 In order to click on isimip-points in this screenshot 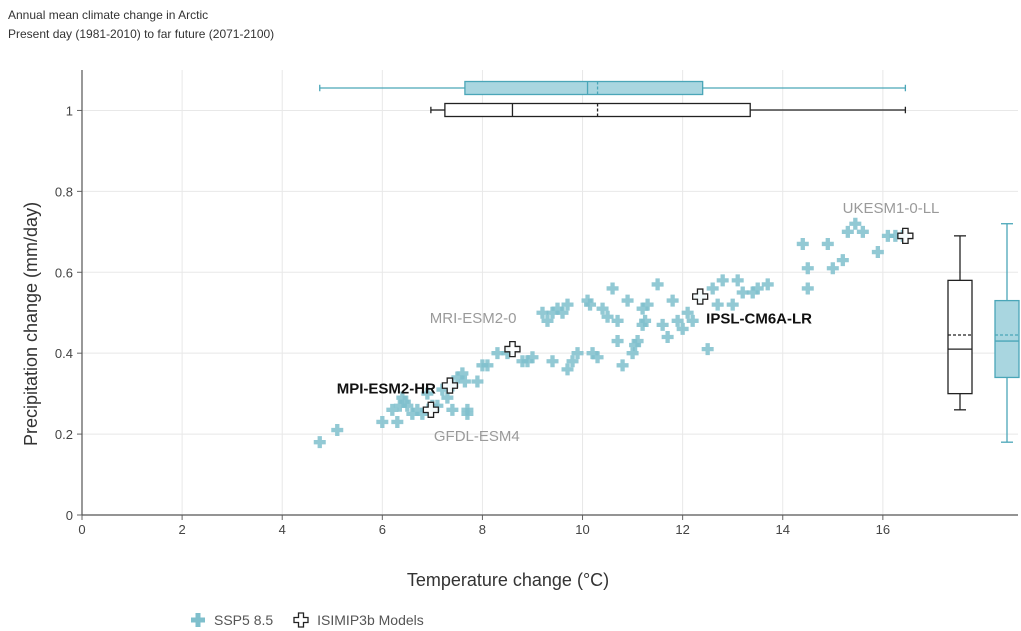, I will do `click(668, 322)`.